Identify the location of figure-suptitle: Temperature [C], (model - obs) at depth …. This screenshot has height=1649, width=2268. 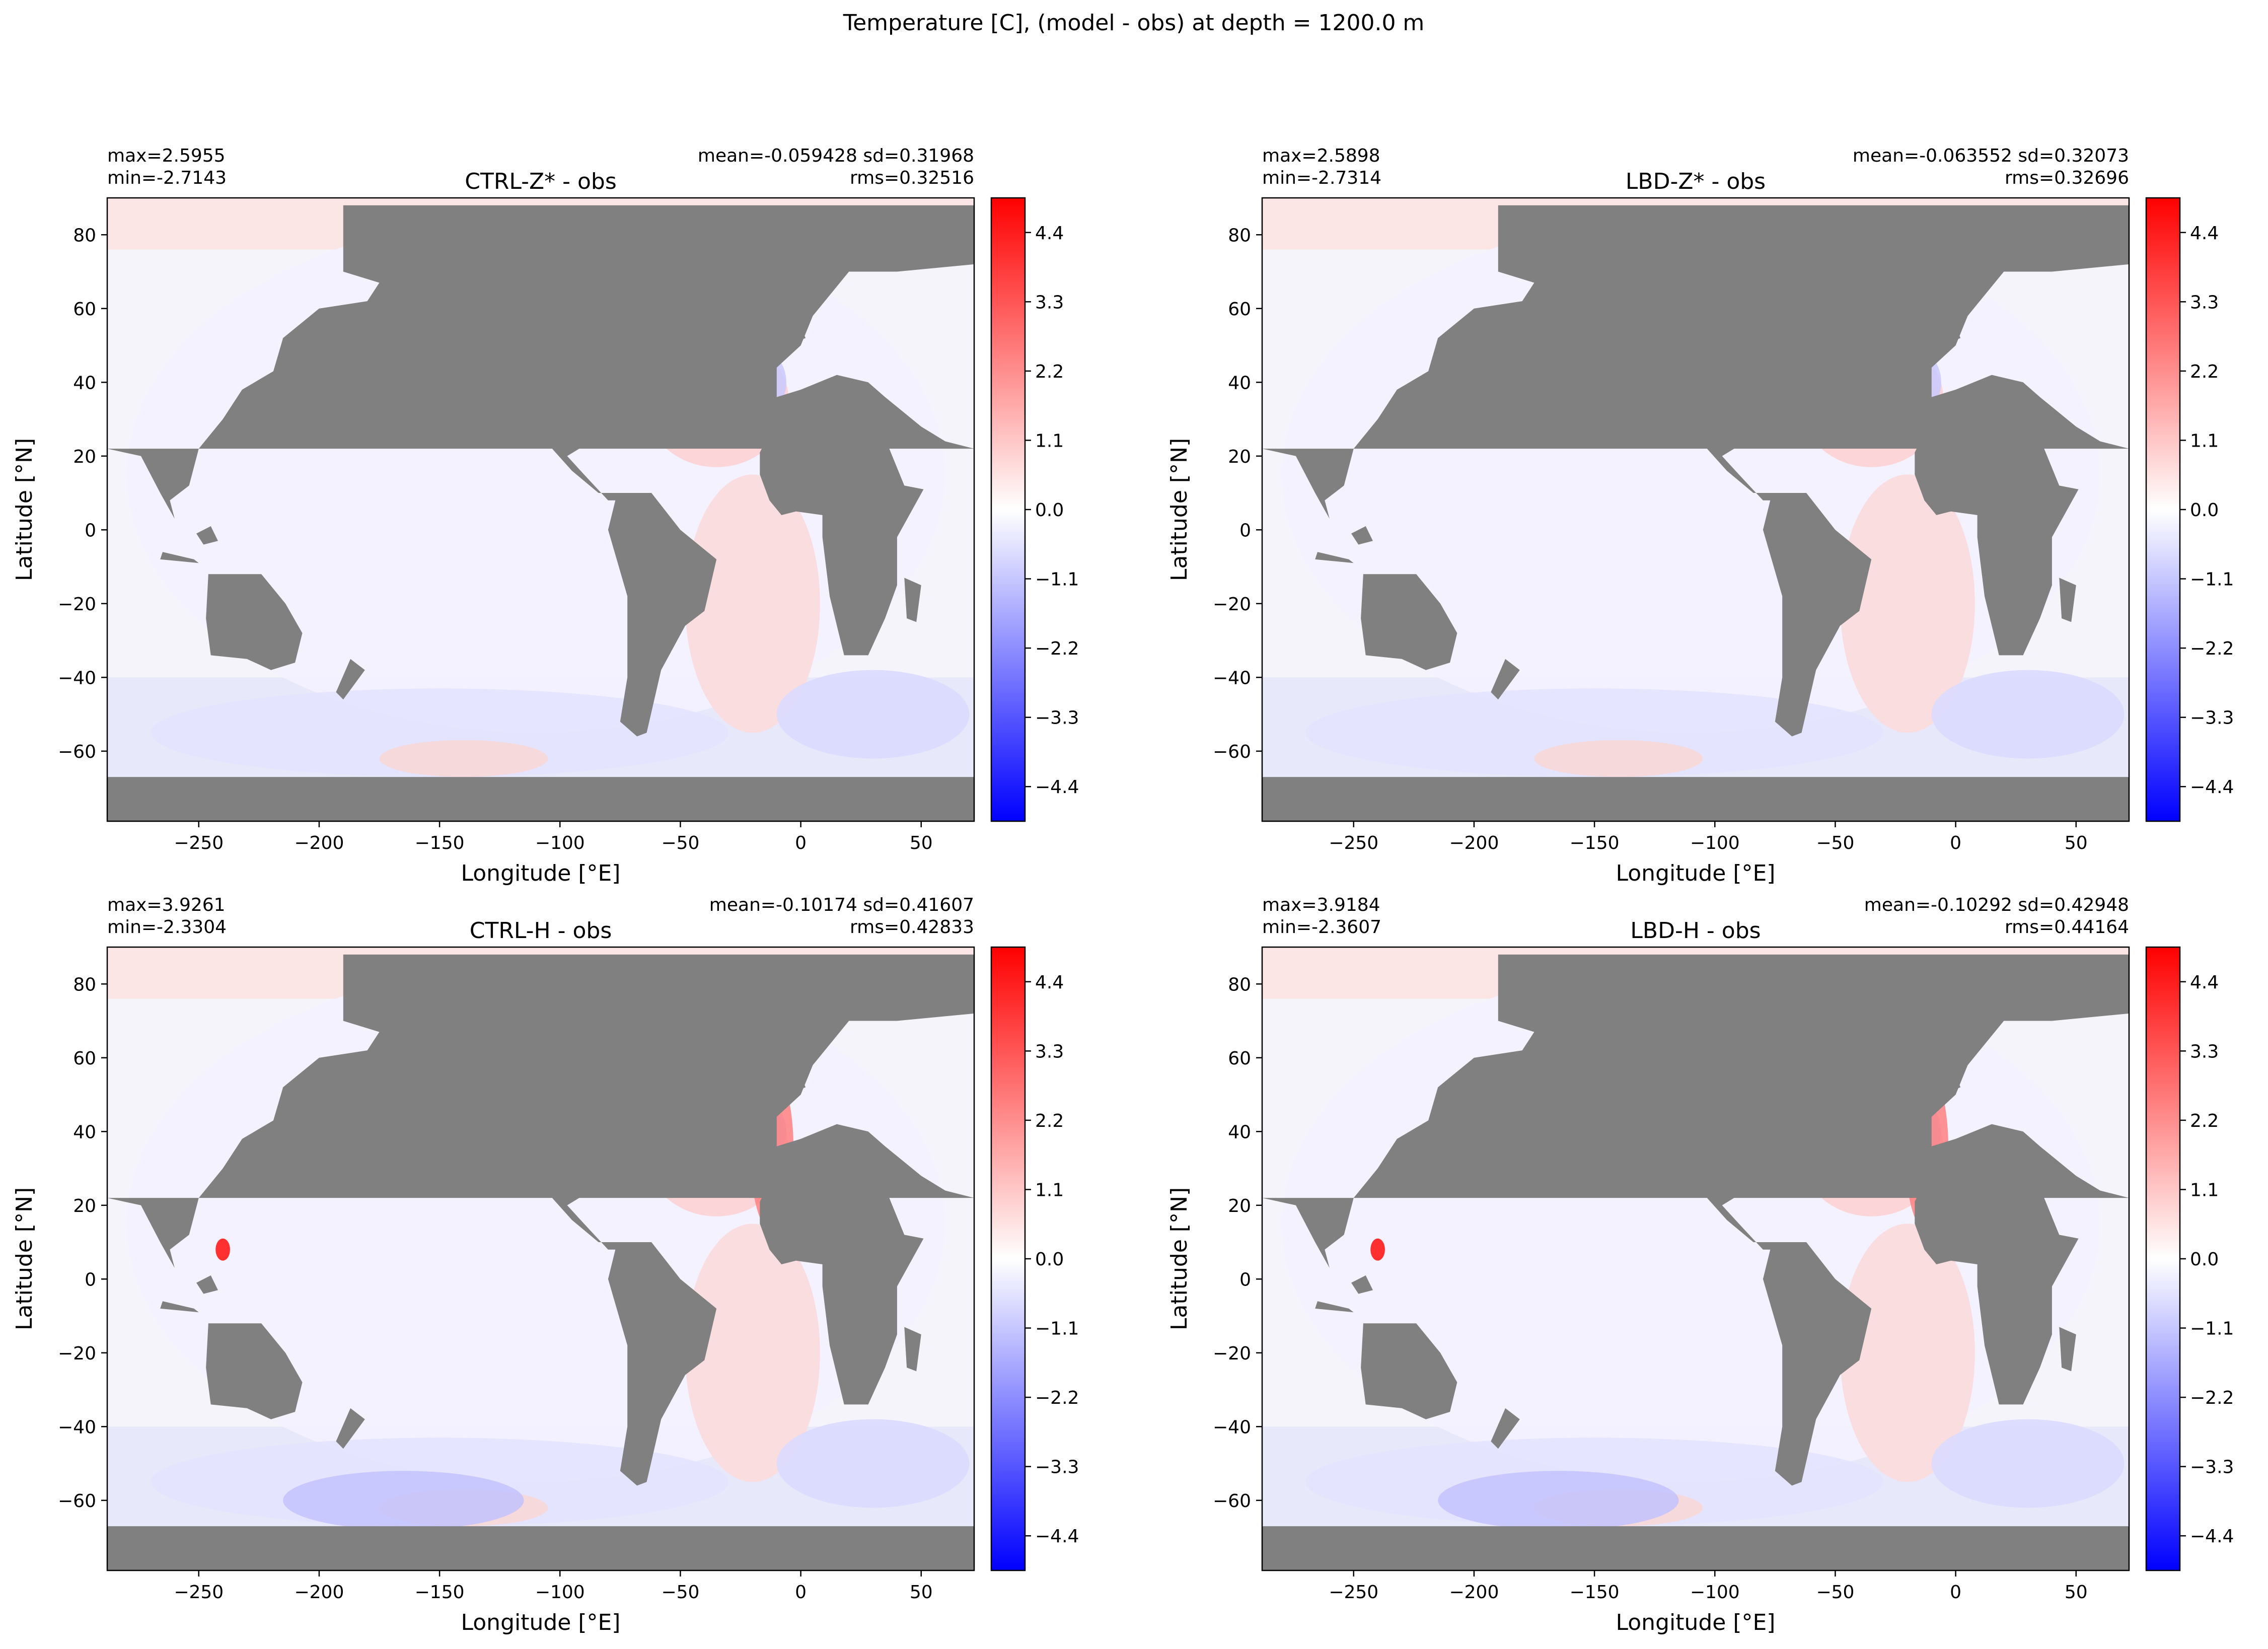
(1134, 23).